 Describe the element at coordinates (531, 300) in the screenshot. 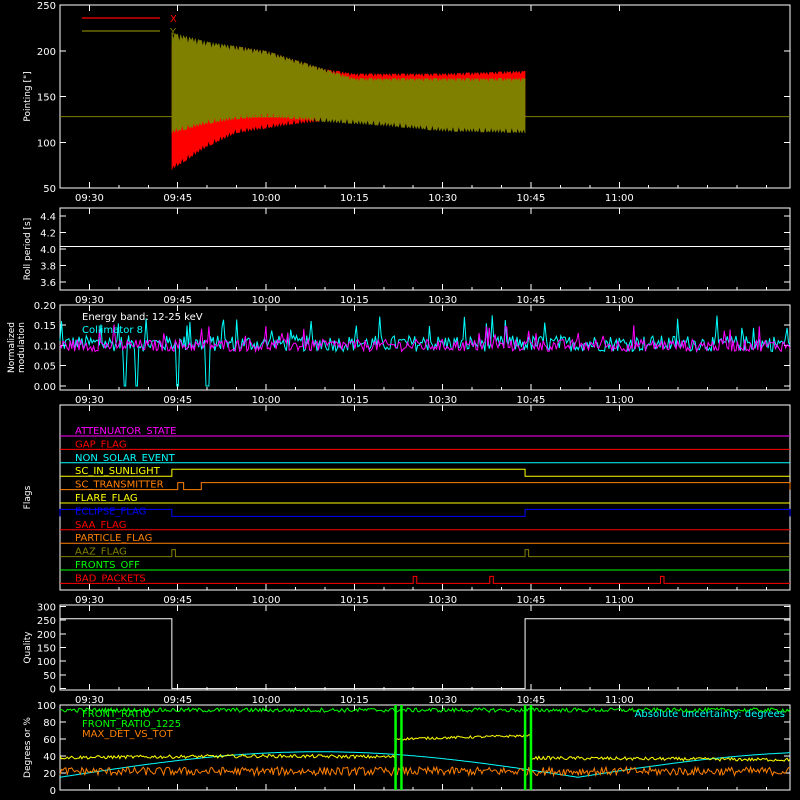

I see `roll-xtick-label: 10:45` at that location.